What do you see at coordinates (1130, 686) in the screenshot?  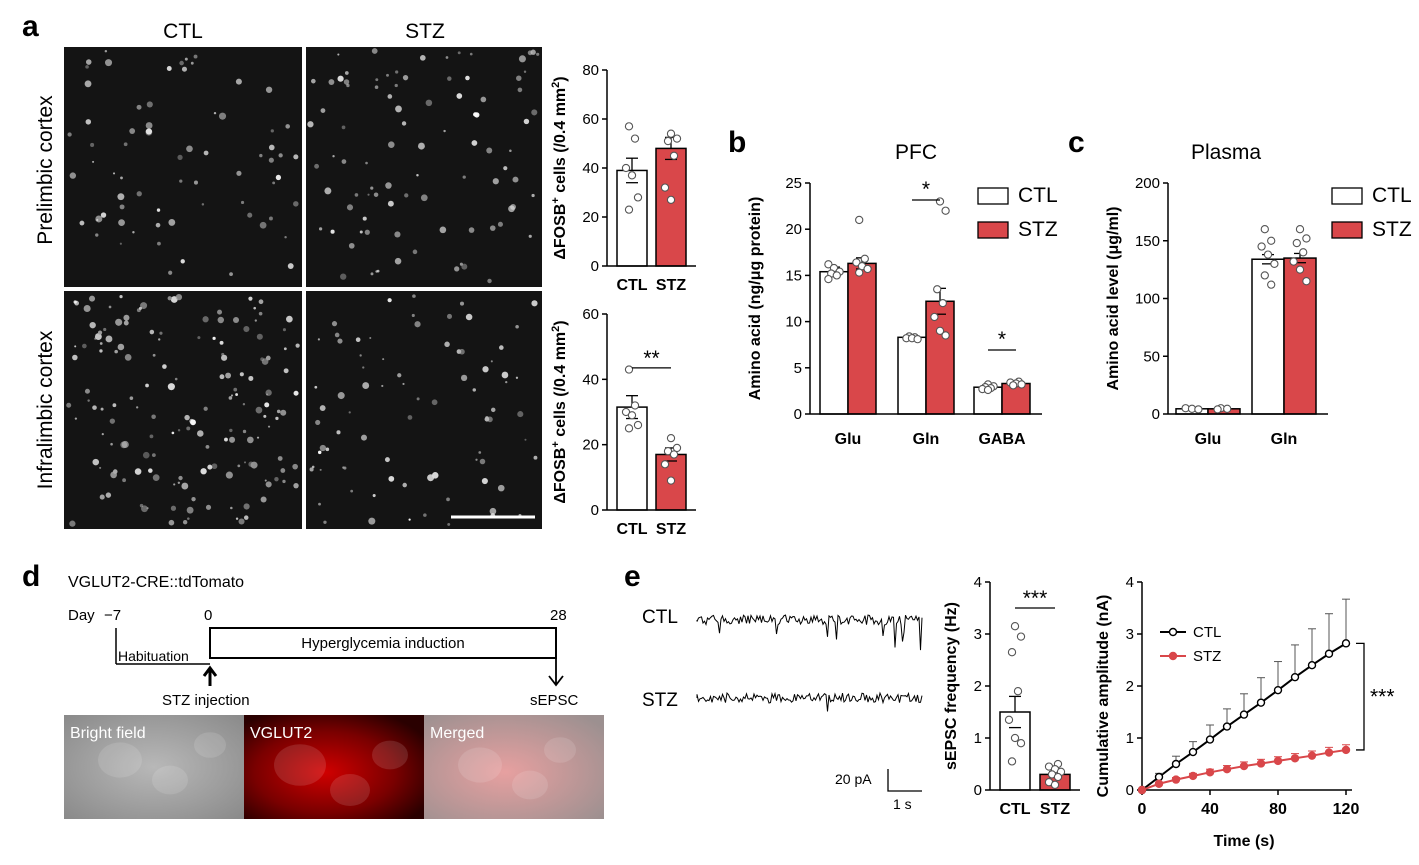 I see `y-tick-label: 2` at bounding box center [1130, 686].